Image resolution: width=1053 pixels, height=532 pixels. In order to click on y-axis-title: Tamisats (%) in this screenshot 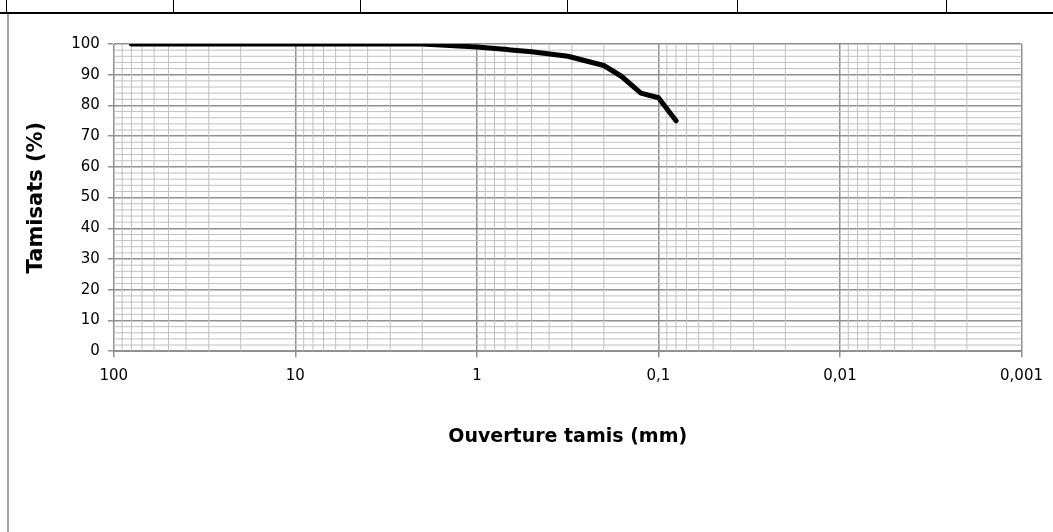, I will do `click(35, 197)`.